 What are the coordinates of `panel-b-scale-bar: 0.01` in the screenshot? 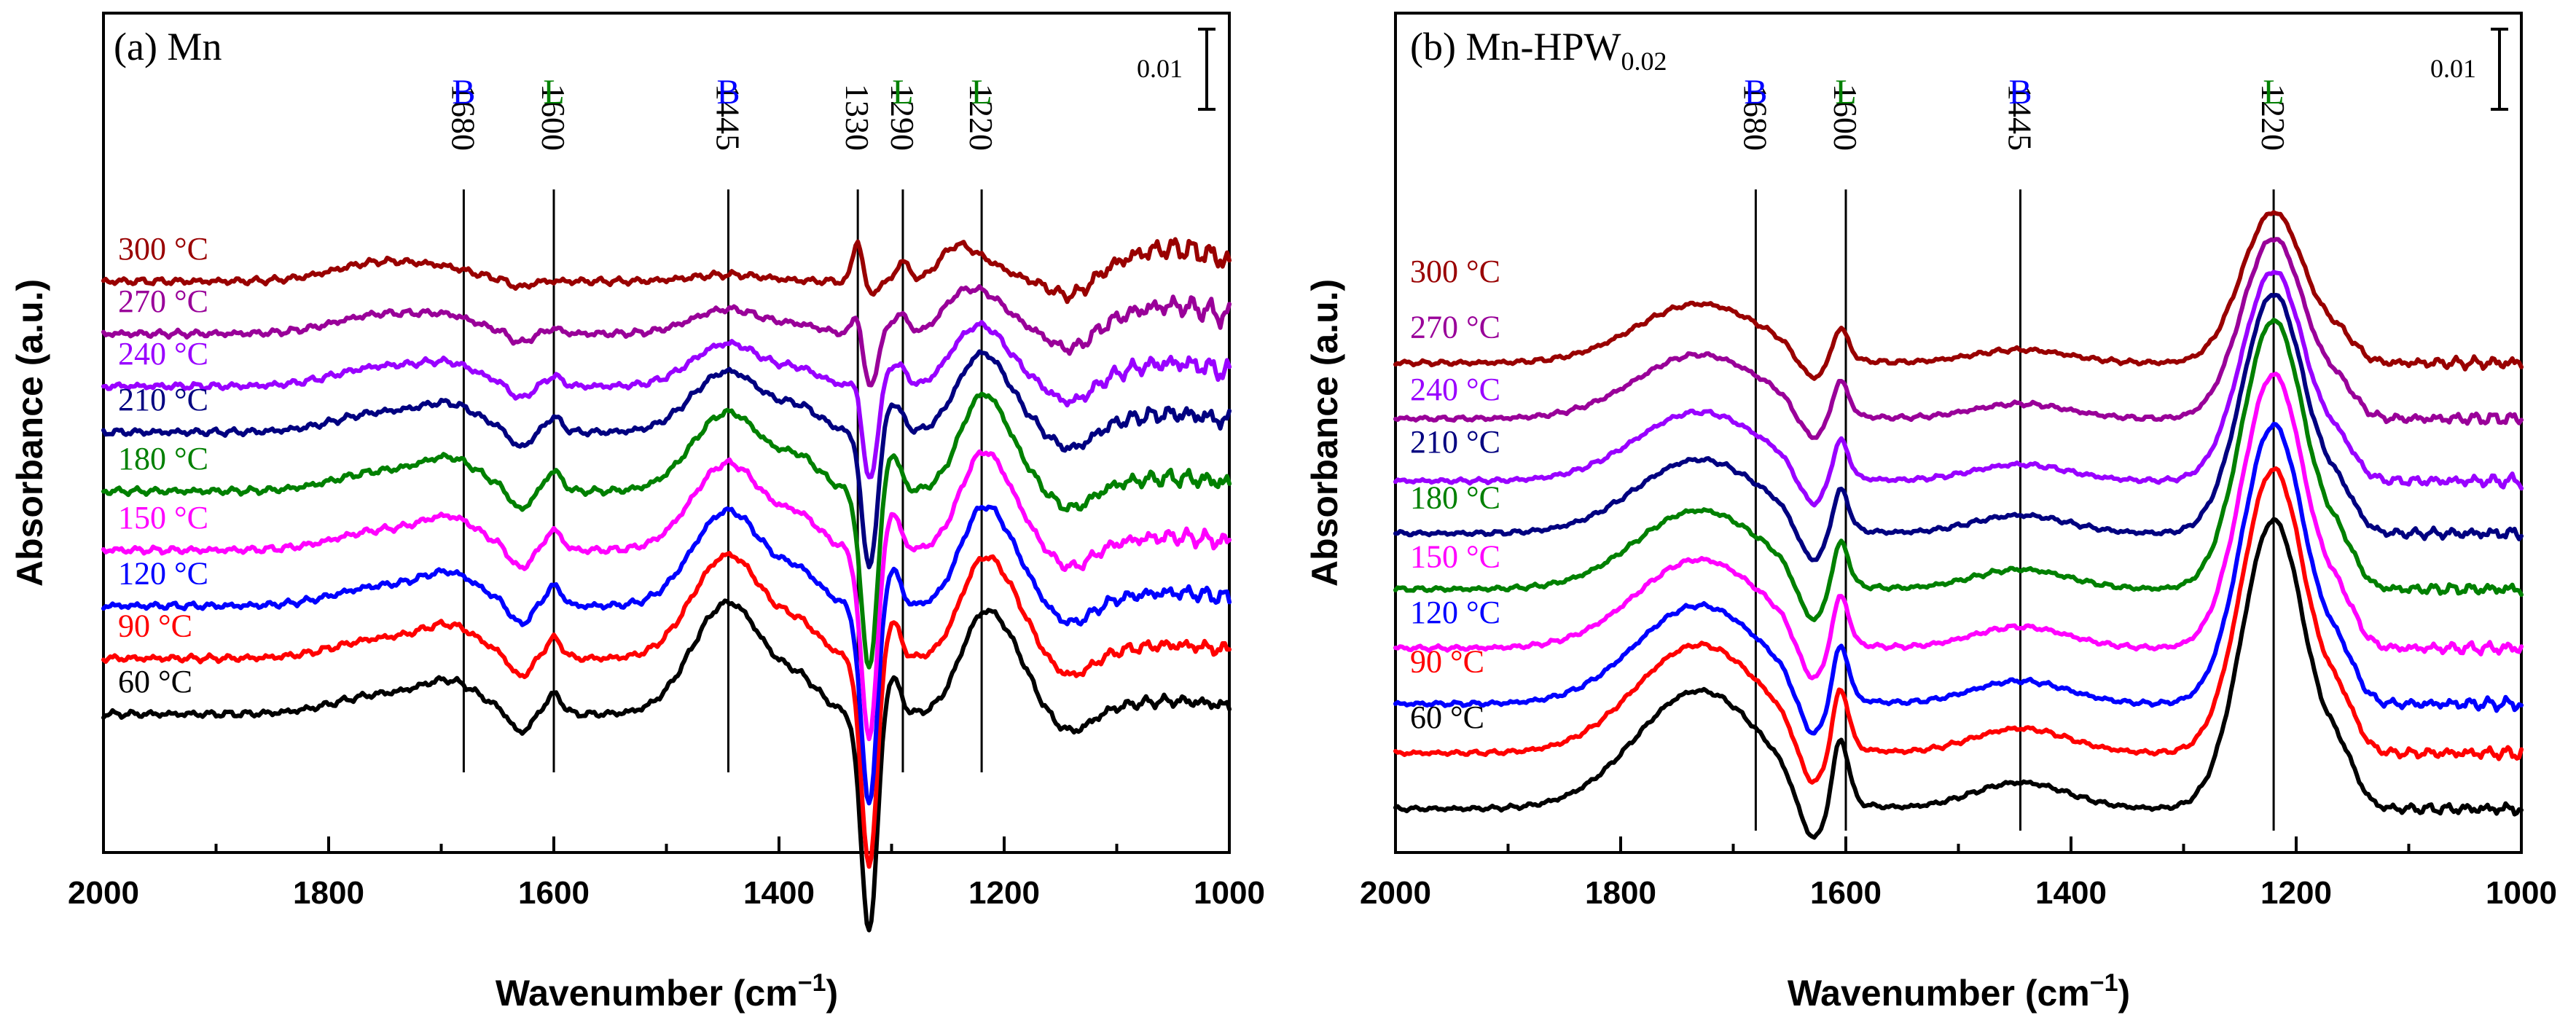 It's located at (2469, 69).